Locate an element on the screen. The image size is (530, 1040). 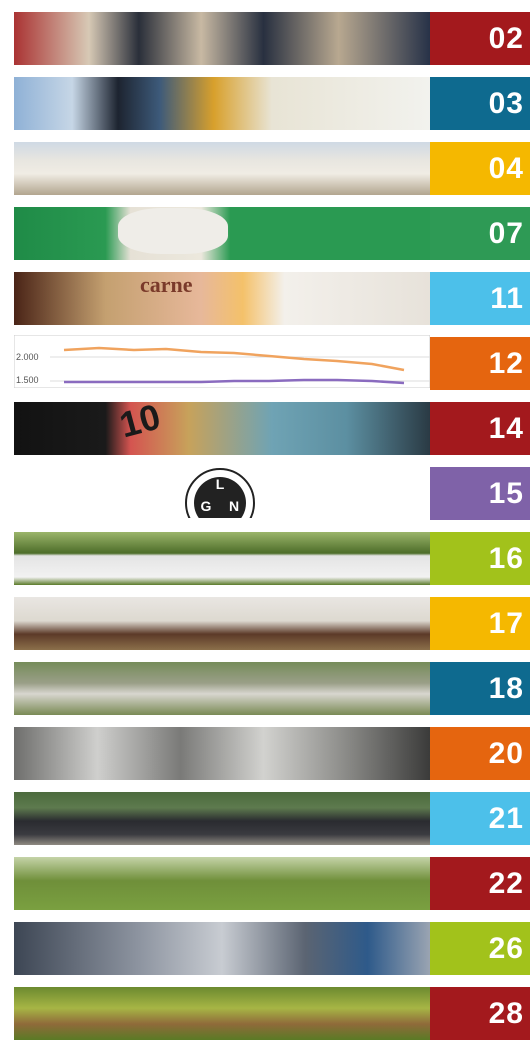
page-number: 04 is located at coordinates (480, 168).